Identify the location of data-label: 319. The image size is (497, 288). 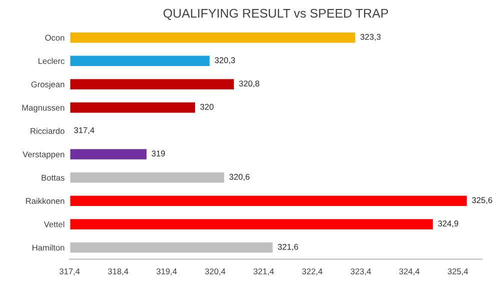
(158, 153).